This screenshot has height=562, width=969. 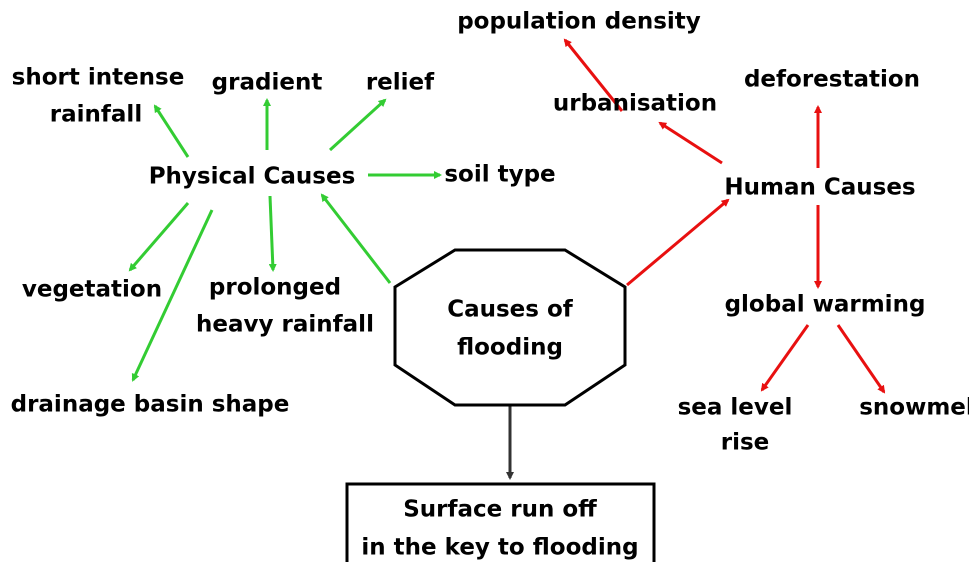 What do you see at coordinates (499, 548) in the screenshot?
I see `label: in the key to flooding` at bounding box center [499, 548].